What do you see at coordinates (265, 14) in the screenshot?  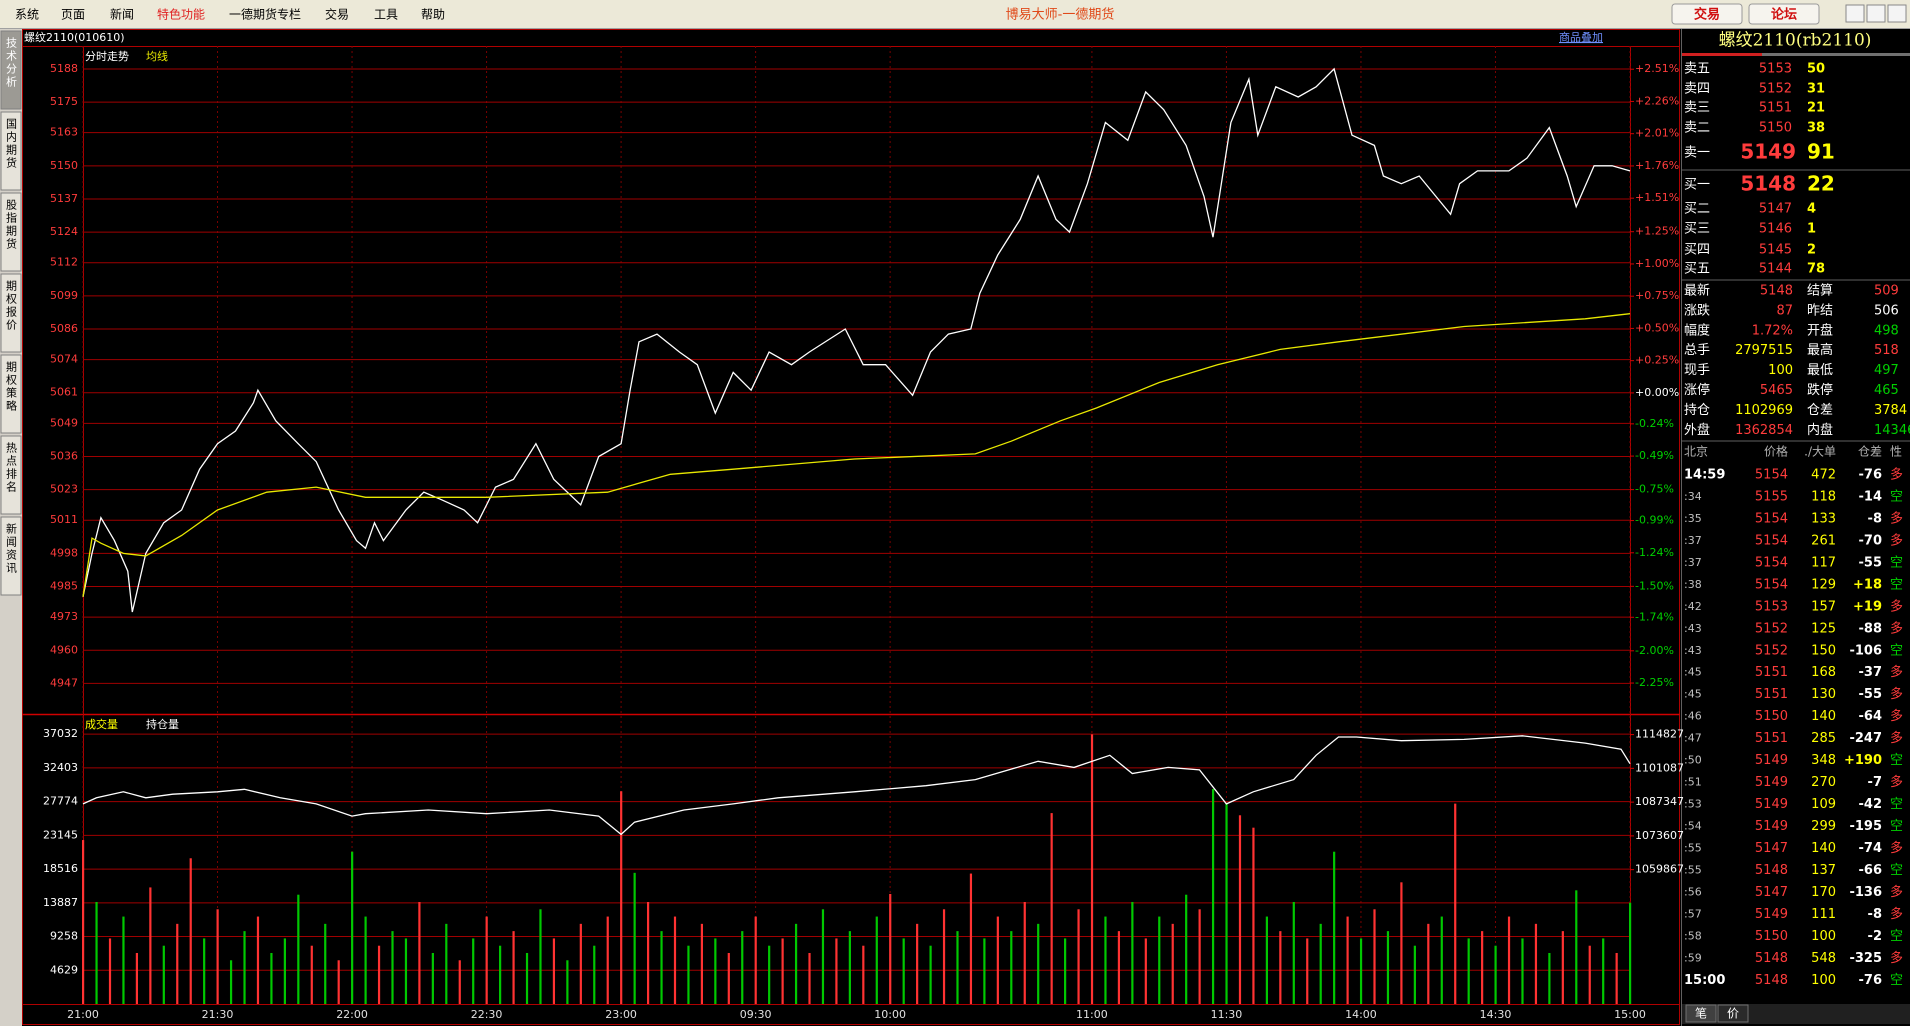 I see `menu-item: 一德期货专栏` at bounding box center [265, 14].